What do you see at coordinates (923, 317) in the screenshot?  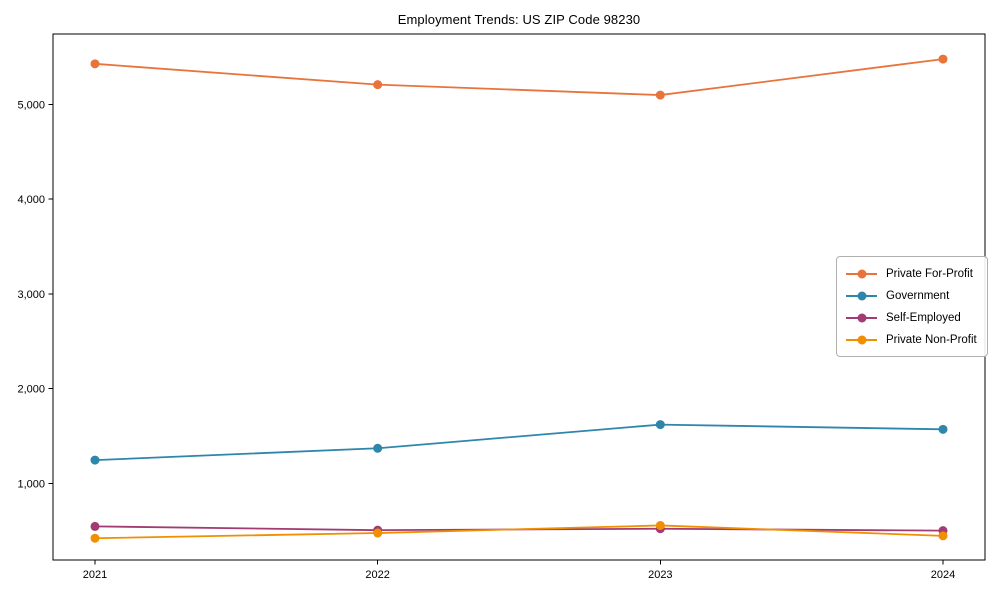 I see `legend-label: Self-Employed` at bounding box center [923, 317].